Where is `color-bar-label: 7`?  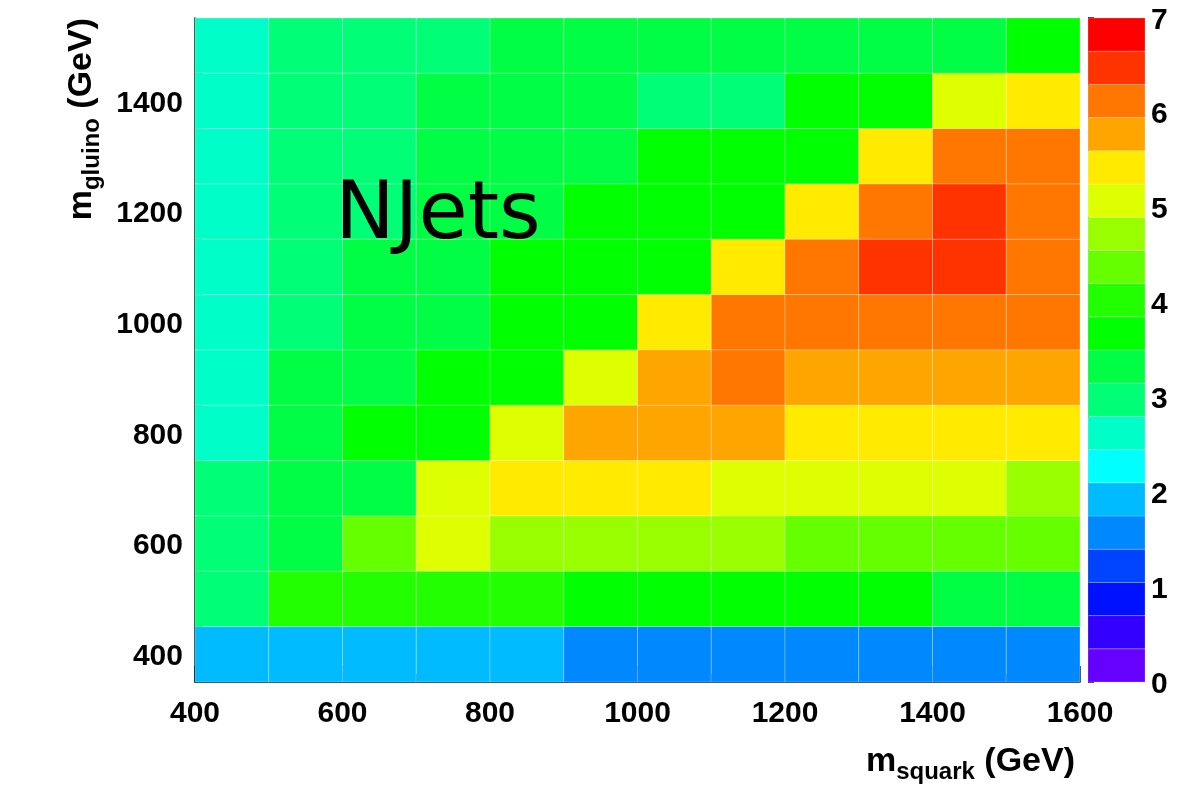 color-bar-label: 7 is located at coordinates (1159, 18).